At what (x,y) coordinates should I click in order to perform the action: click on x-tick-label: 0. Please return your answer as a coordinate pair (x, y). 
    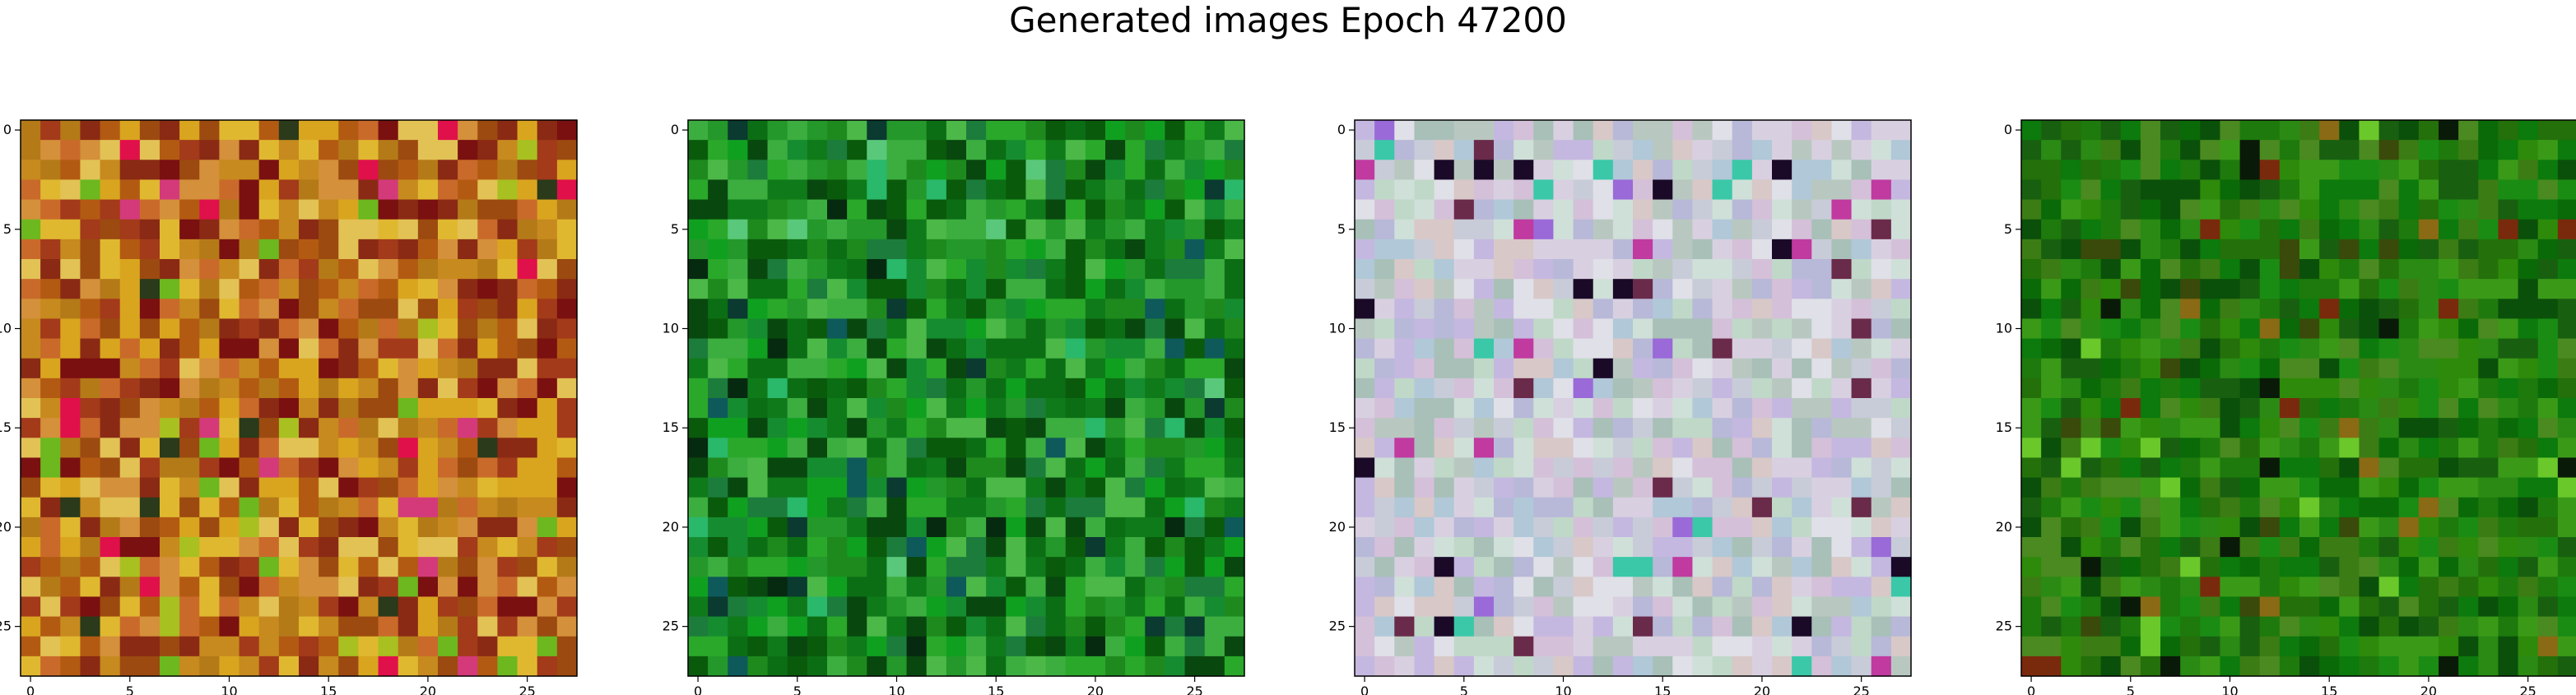
    Looking at the image, I should click on (1364, 689).